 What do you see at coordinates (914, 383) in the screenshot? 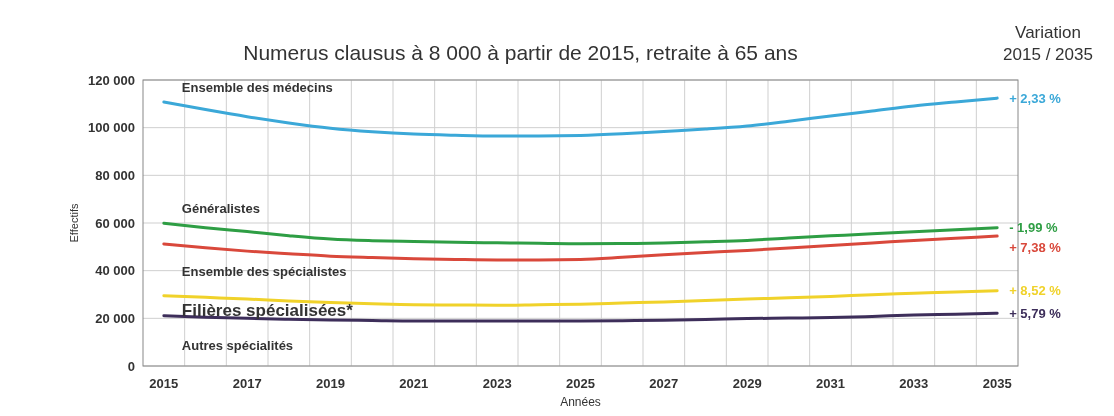
I see `x-tick-label: 2033` at bounding box center [914, 383].